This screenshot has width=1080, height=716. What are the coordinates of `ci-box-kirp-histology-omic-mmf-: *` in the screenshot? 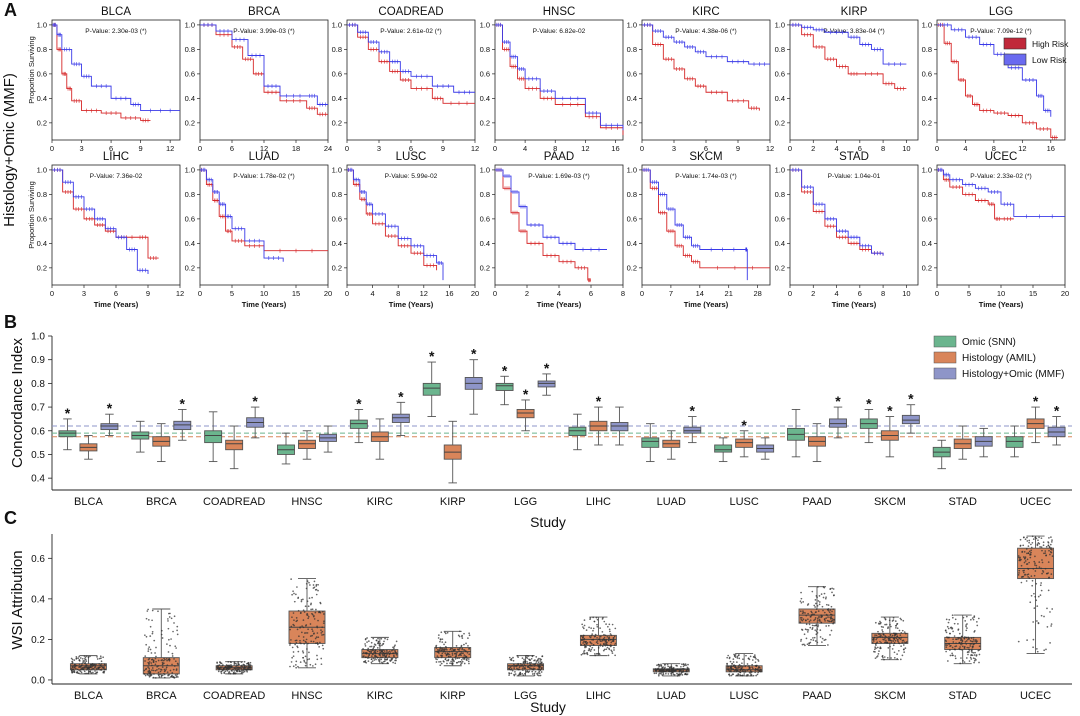 It's located at (473, 380).